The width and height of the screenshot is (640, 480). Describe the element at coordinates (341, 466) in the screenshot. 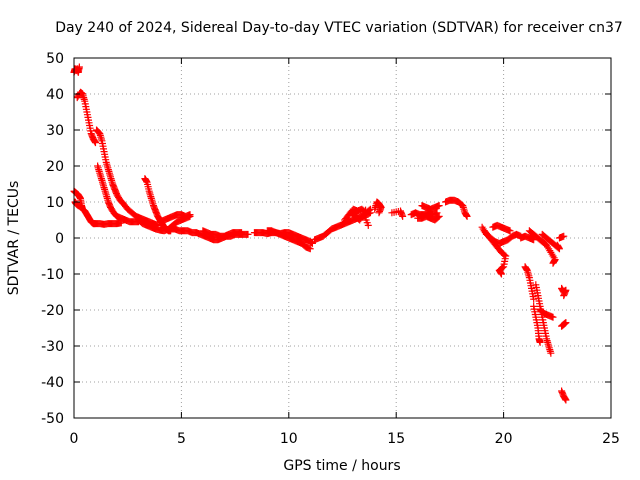

I see `x-axis-label: GPS time / hours` at that location.